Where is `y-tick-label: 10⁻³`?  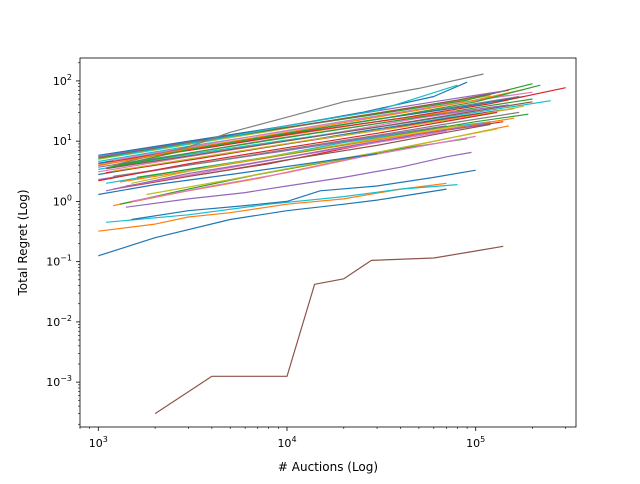 y-tick-label: 10⁻³ is located at coordinates (59, 381).